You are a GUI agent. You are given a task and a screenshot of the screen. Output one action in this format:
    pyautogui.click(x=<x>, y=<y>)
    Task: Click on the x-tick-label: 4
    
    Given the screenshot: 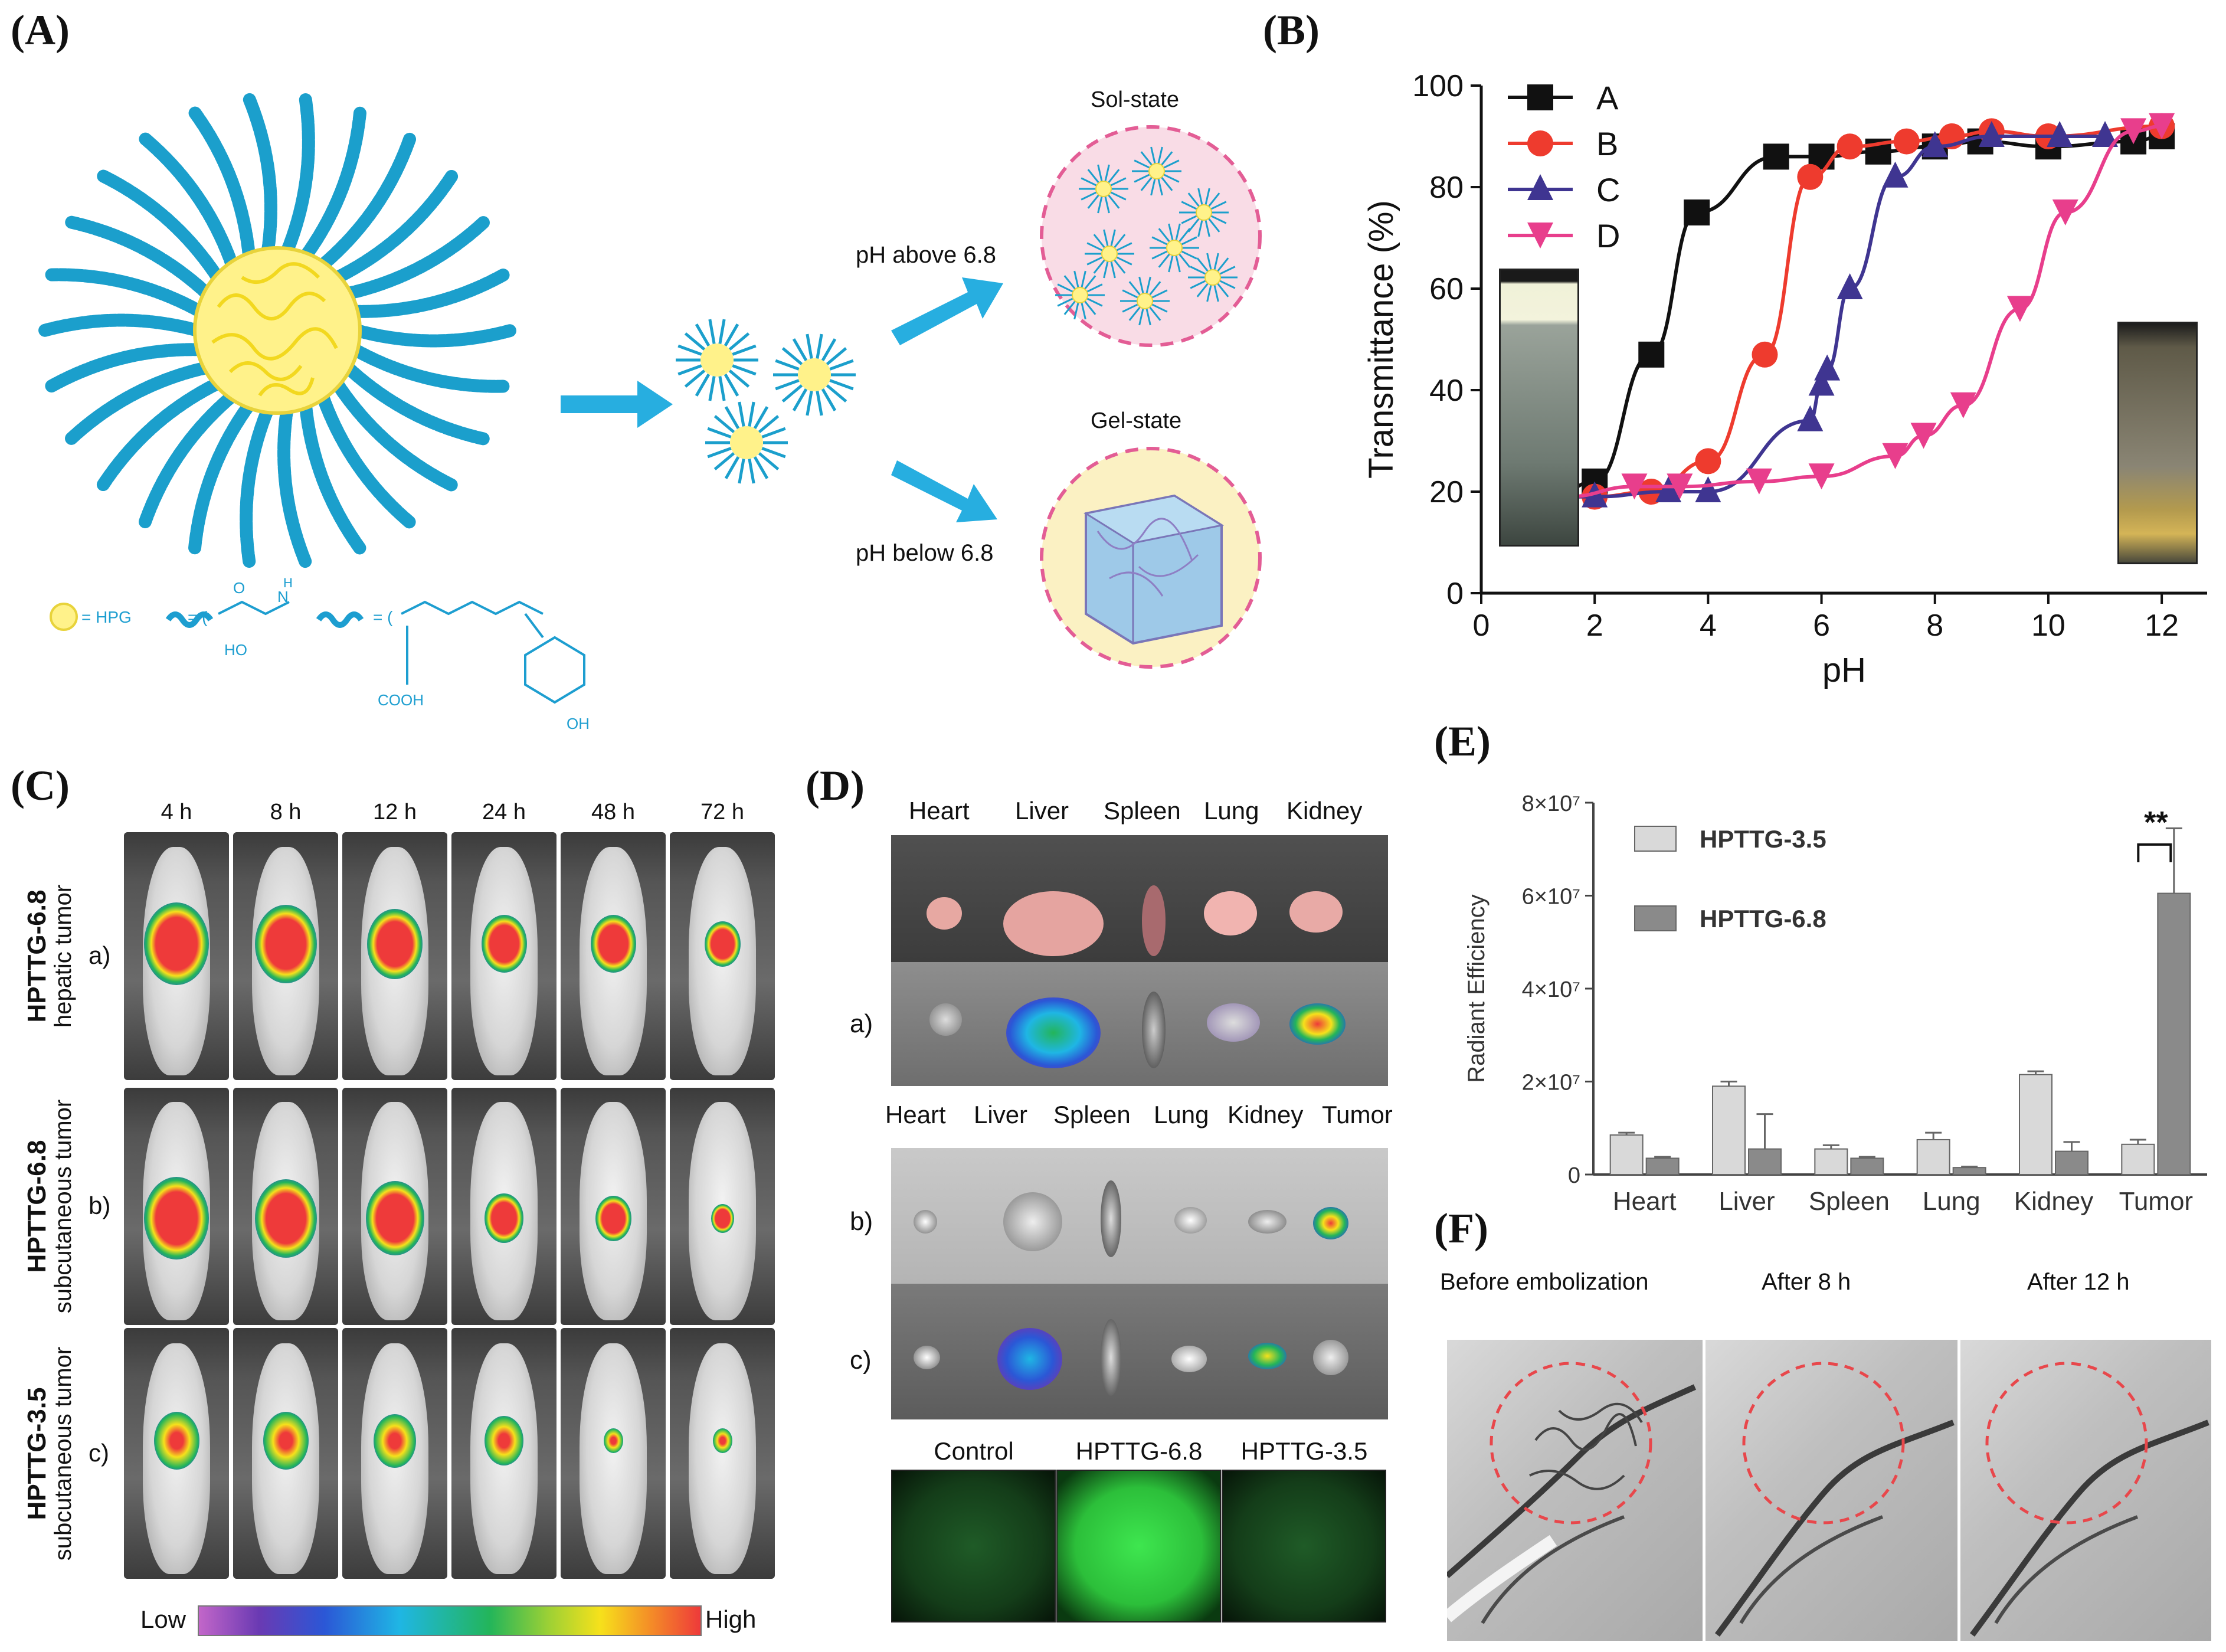 What is the action you would take?
    pyautogui.click(x=1708, y=626)
    